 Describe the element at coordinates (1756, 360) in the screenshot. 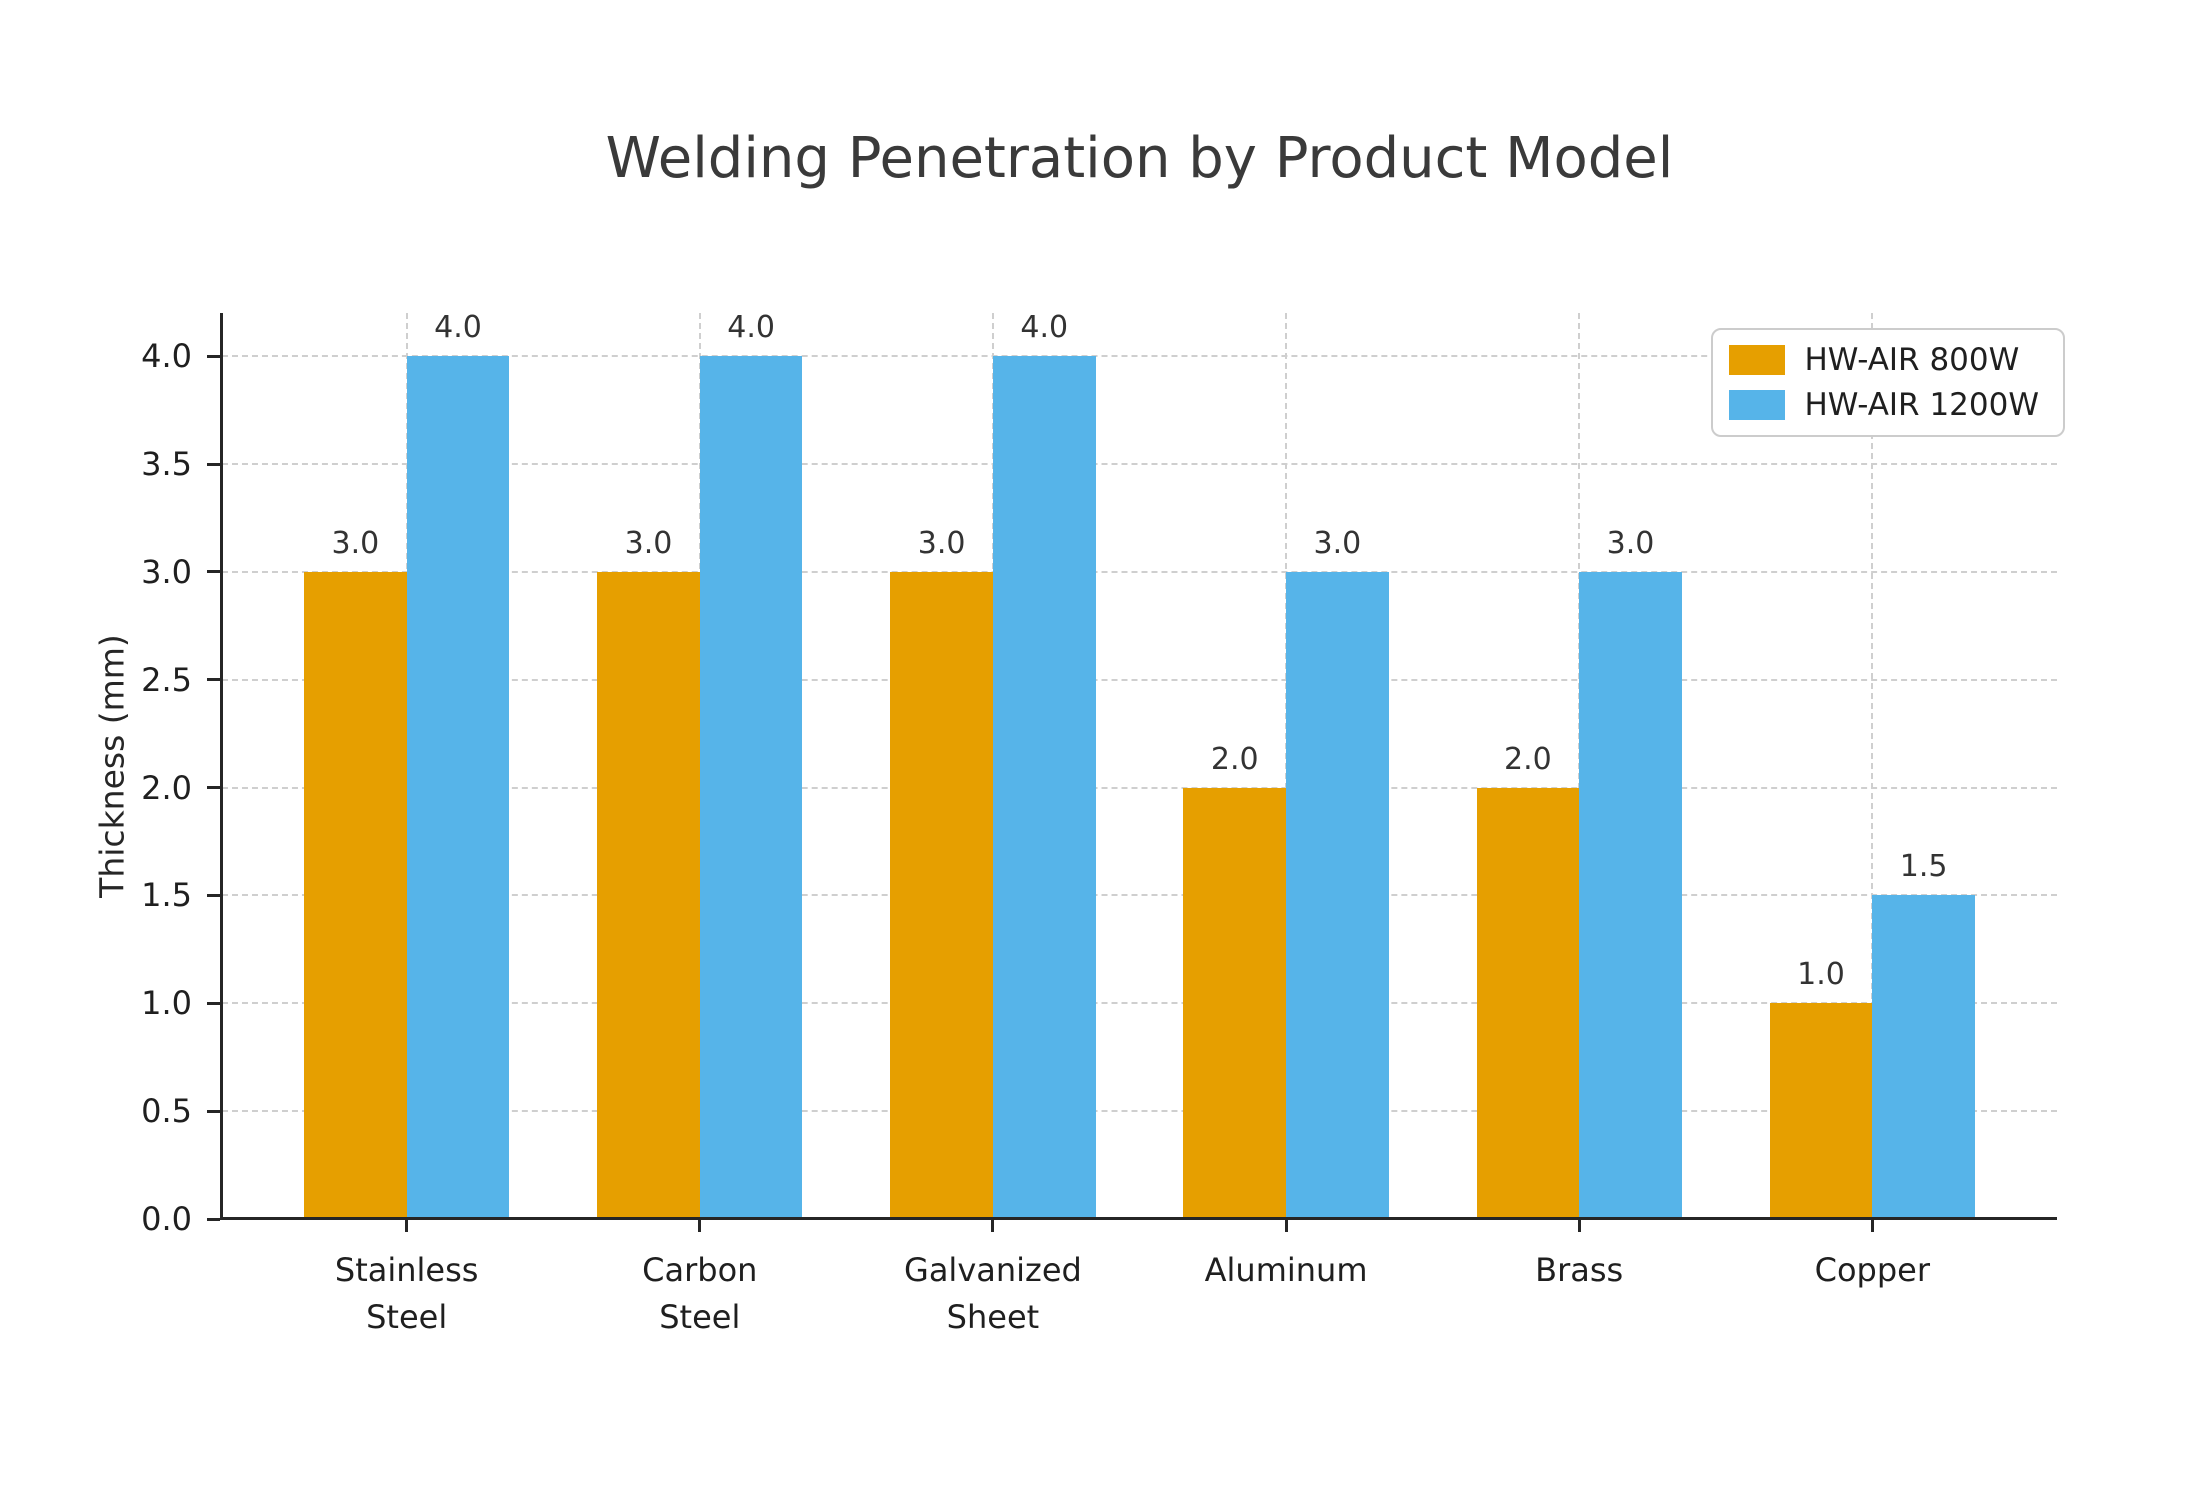

I see `legend-swatch-hw-air-800w` at that location.